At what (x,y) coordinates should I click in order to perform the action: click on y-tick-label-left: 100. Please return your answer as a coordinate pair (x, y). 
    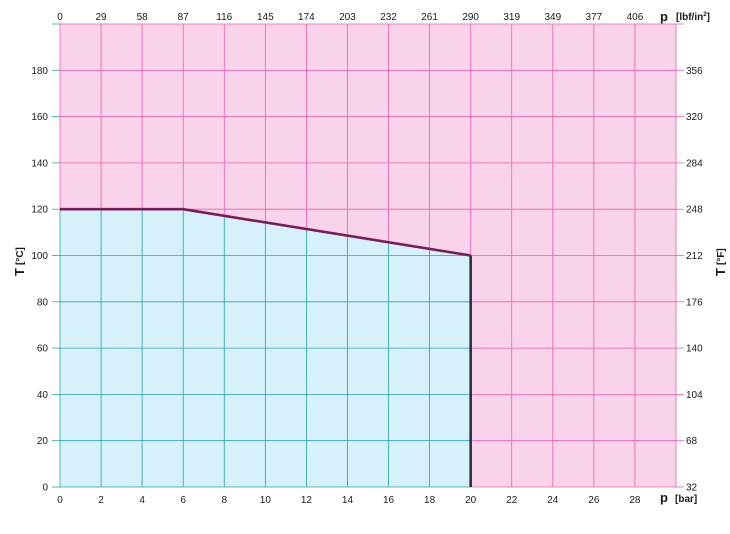
    Looking at the image, I should click on (39, 256).